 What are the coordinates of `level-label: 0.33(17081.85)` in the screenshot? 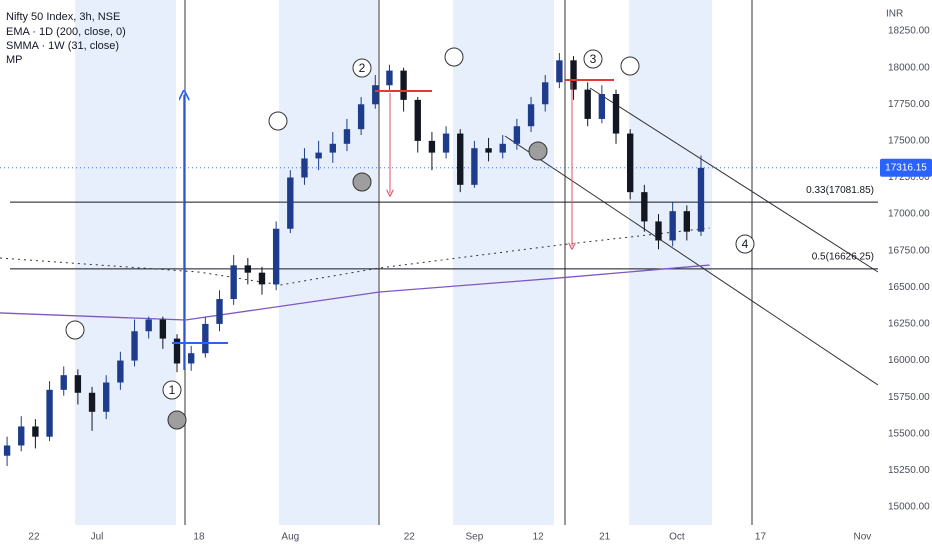 It's located at (840, 190).